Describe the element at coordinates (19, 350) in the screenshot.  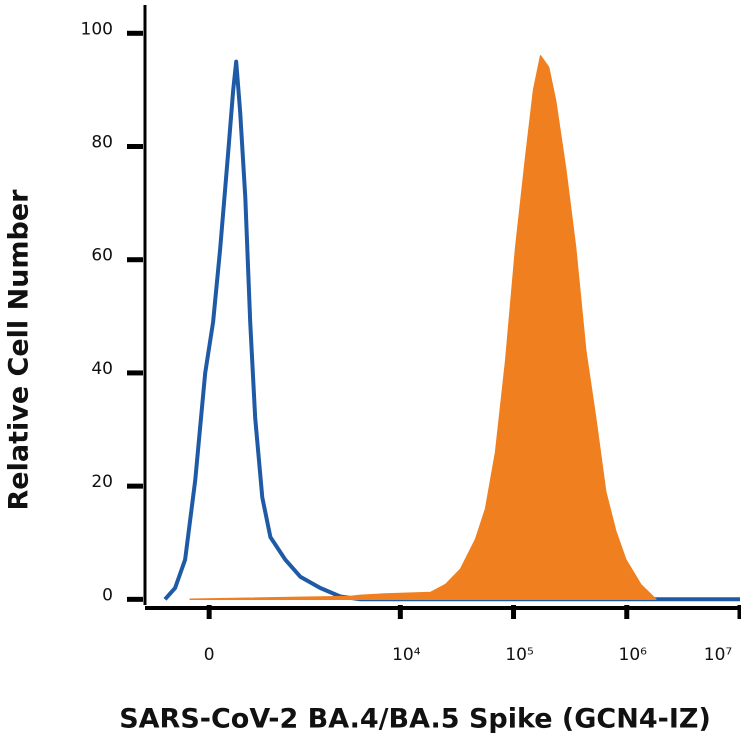
I see `y-axis-title: Relative Cell Number` at that location.